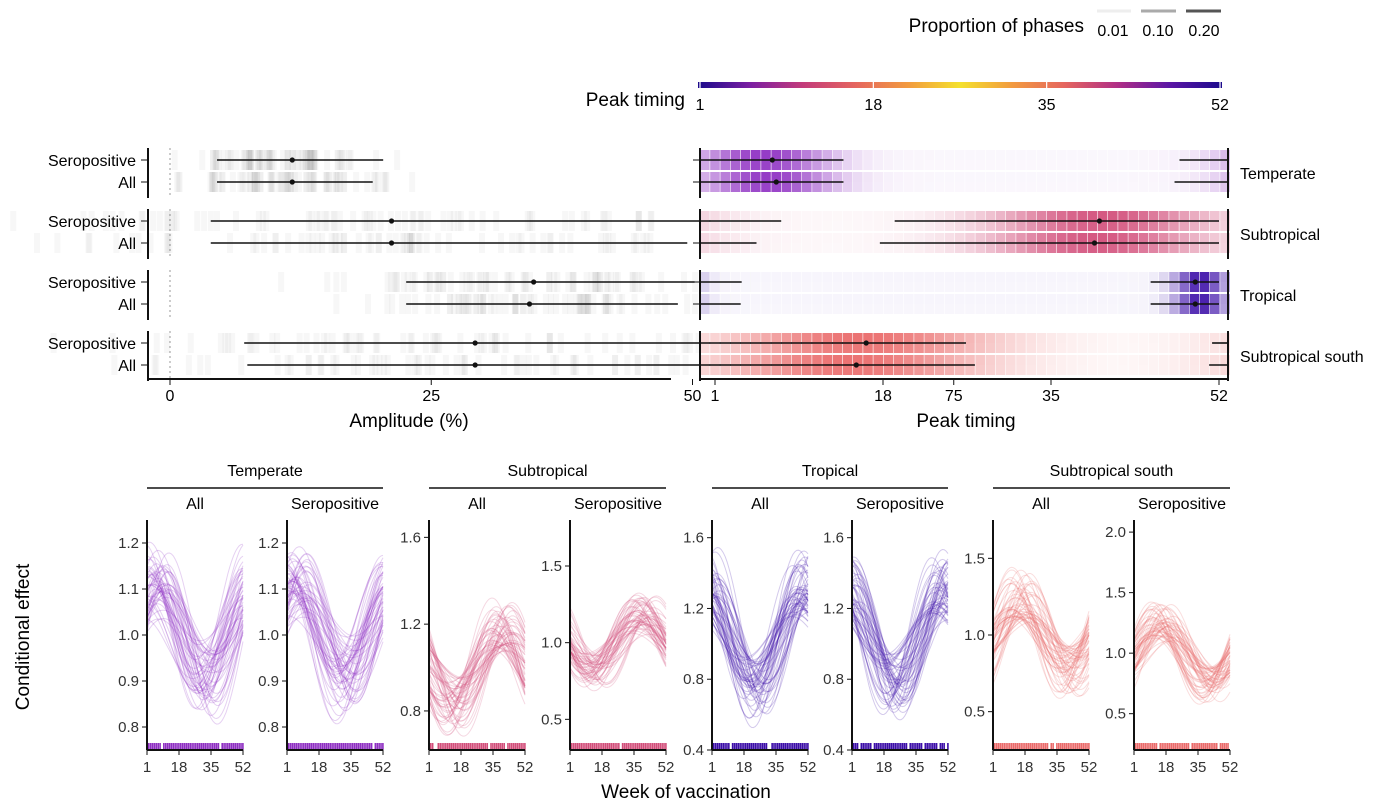 The width and height of the screenshot is (1396, 805). I want to click on panel-y-tick-label: 0.4, so click(693, 750).